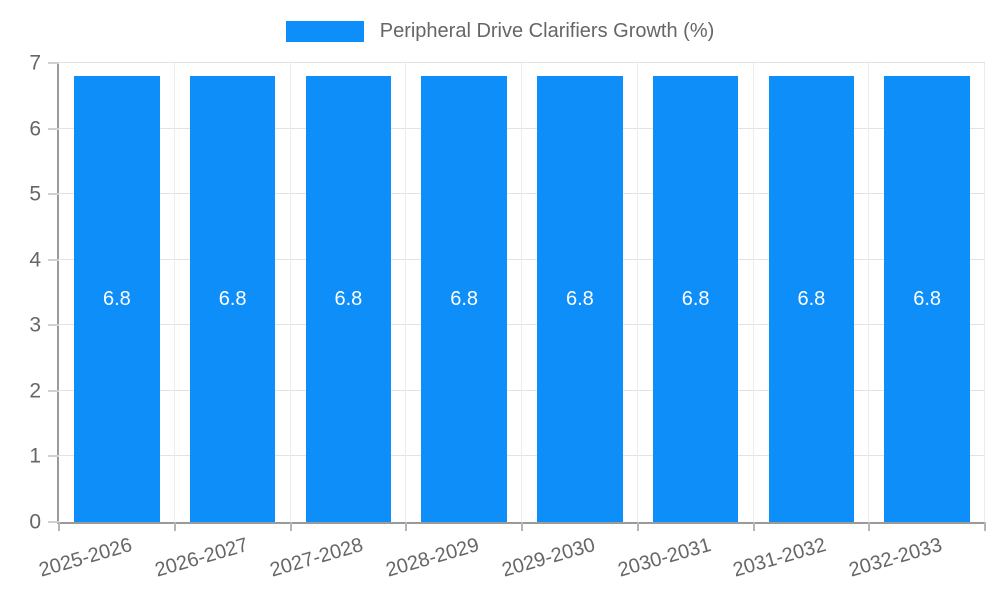 The image size is (1000, 600). Describe the element at coordinates (201, 558) in the screenshot. I see `x-axis-label: 2026-2027` at that location.